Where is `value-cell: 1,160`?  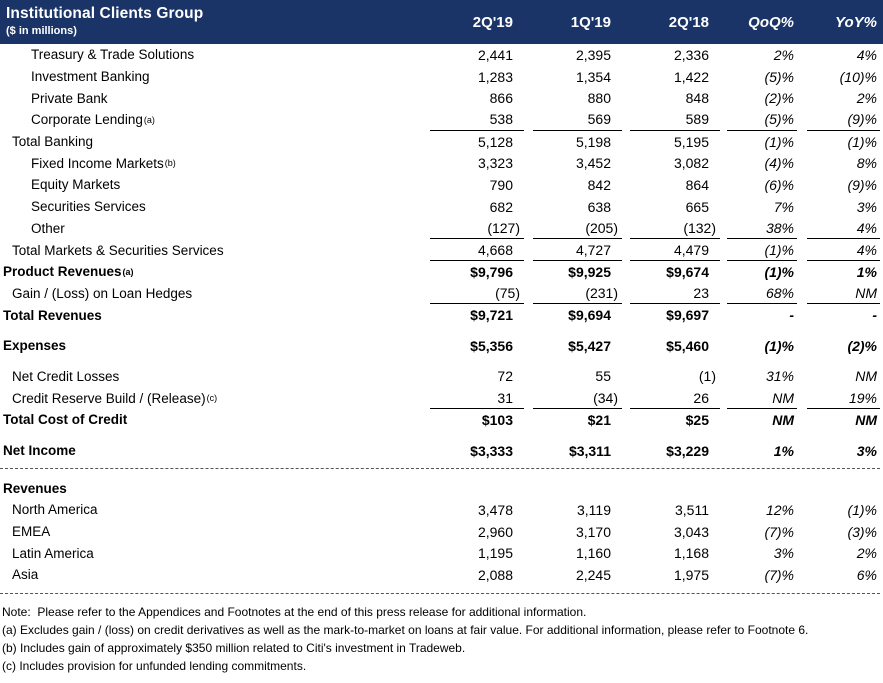 value-cell: 1,160 is located at coordinates (593, 553).